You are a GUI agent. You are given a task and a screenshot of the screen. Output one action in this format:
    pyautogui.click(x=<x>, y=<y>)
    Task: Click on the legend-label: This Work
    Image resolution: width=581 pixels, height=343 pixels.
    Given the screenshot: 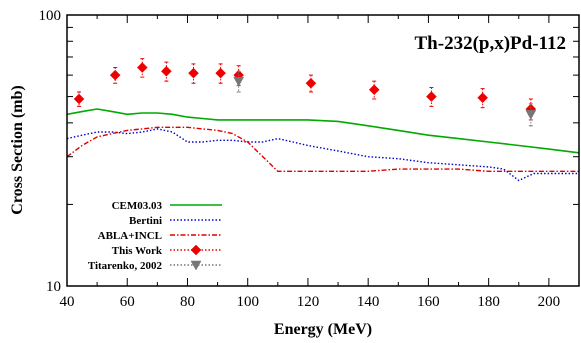 What is the action you would take?
    pyautogui.click(x=137, y=251)
    